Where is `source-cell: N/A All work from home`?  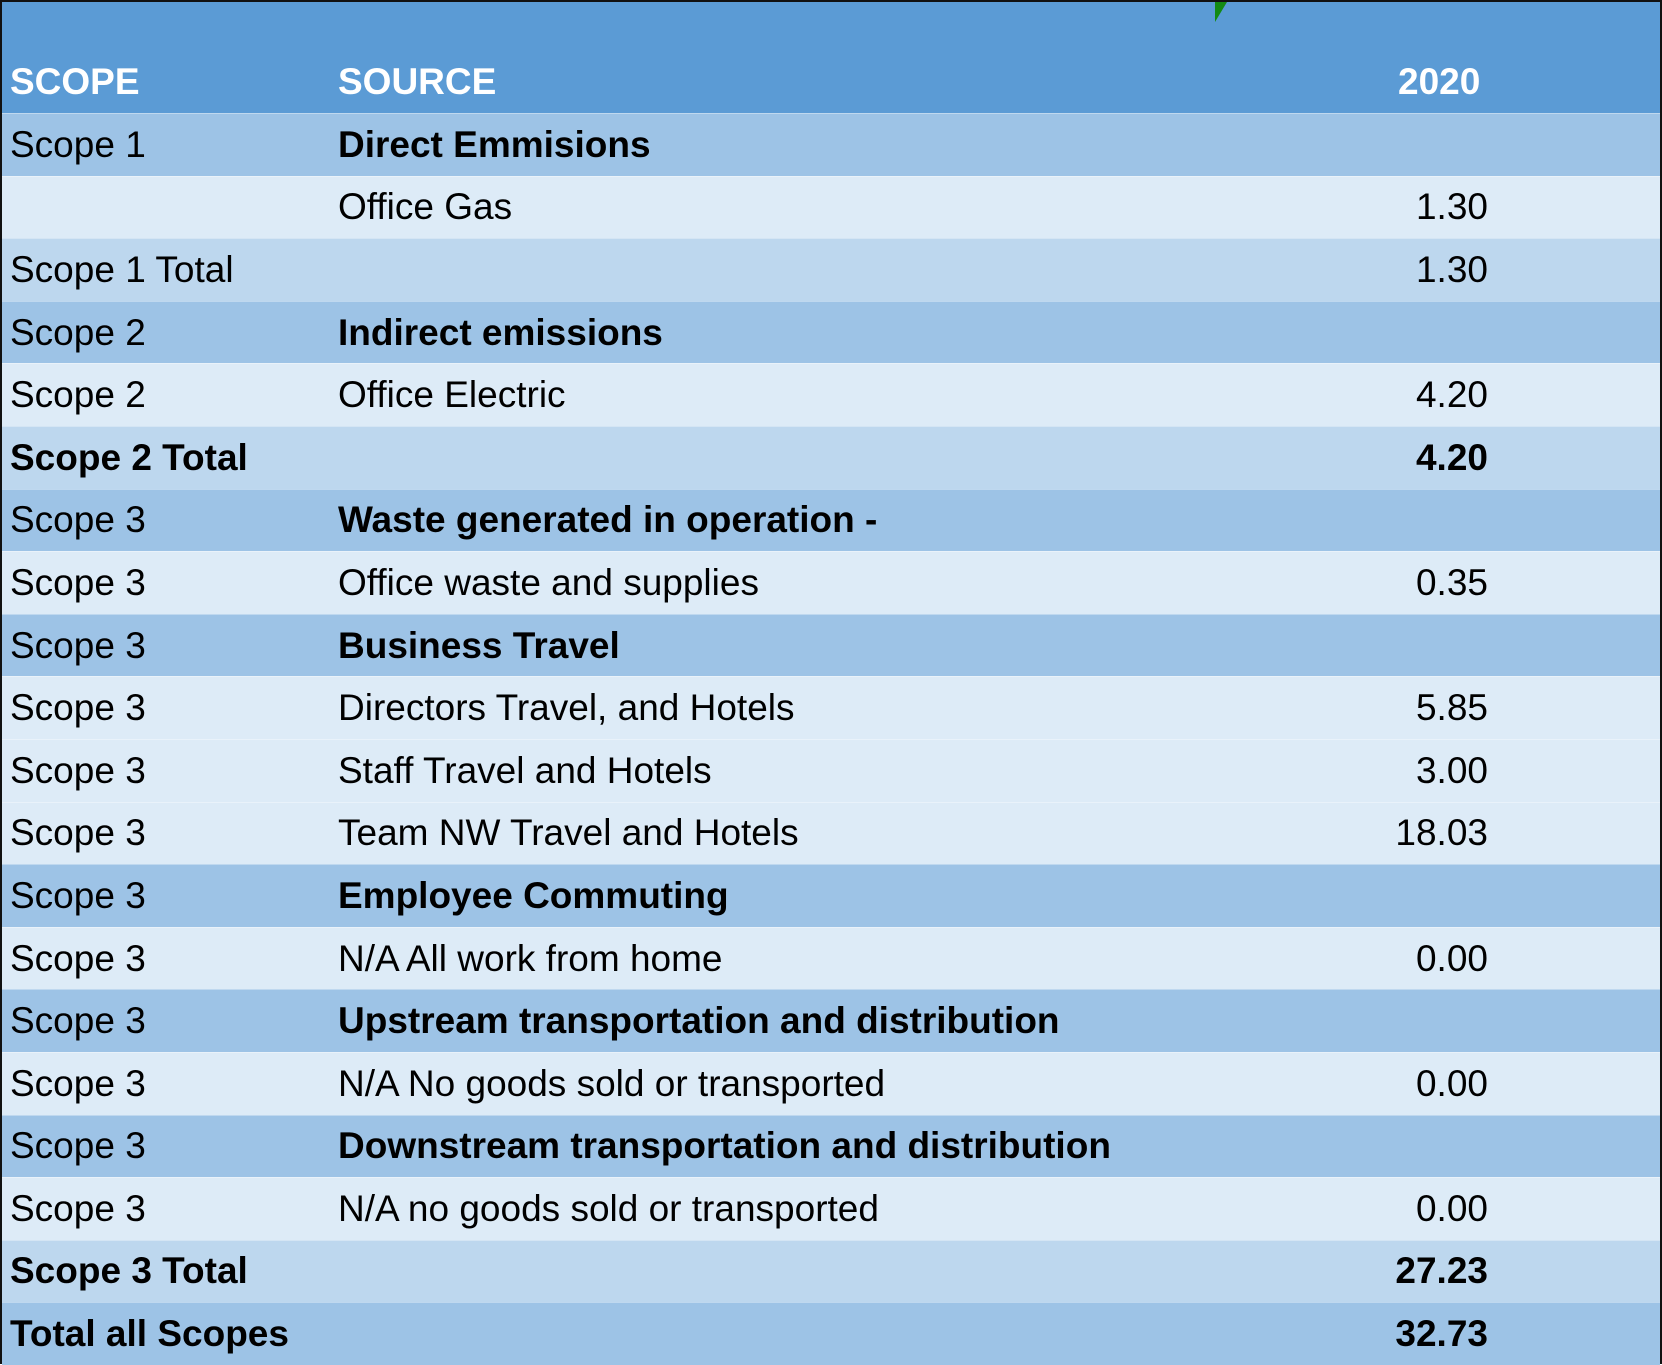
source-cell: N/A All work from home is located at coordinates (530, 958).